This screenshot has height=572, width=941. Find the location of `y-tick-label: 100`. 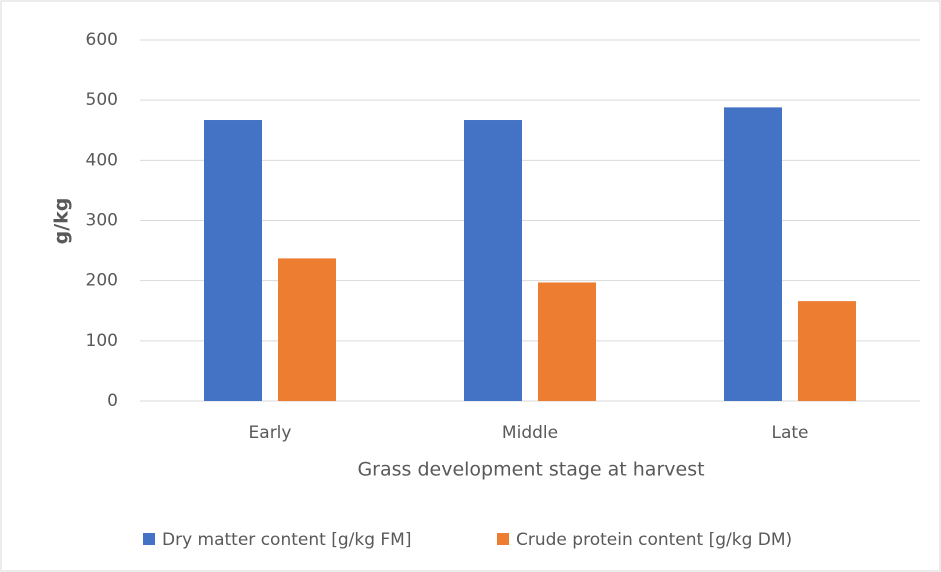

y-tick-label: 100 is located at coordinates (102, 341).